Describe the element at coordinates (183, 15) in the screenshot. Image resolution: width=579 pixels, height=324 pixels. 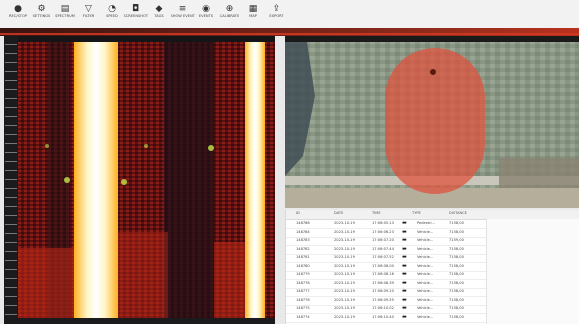
I see `toolbar-button: ≡SHOW EVENTS` at that location.